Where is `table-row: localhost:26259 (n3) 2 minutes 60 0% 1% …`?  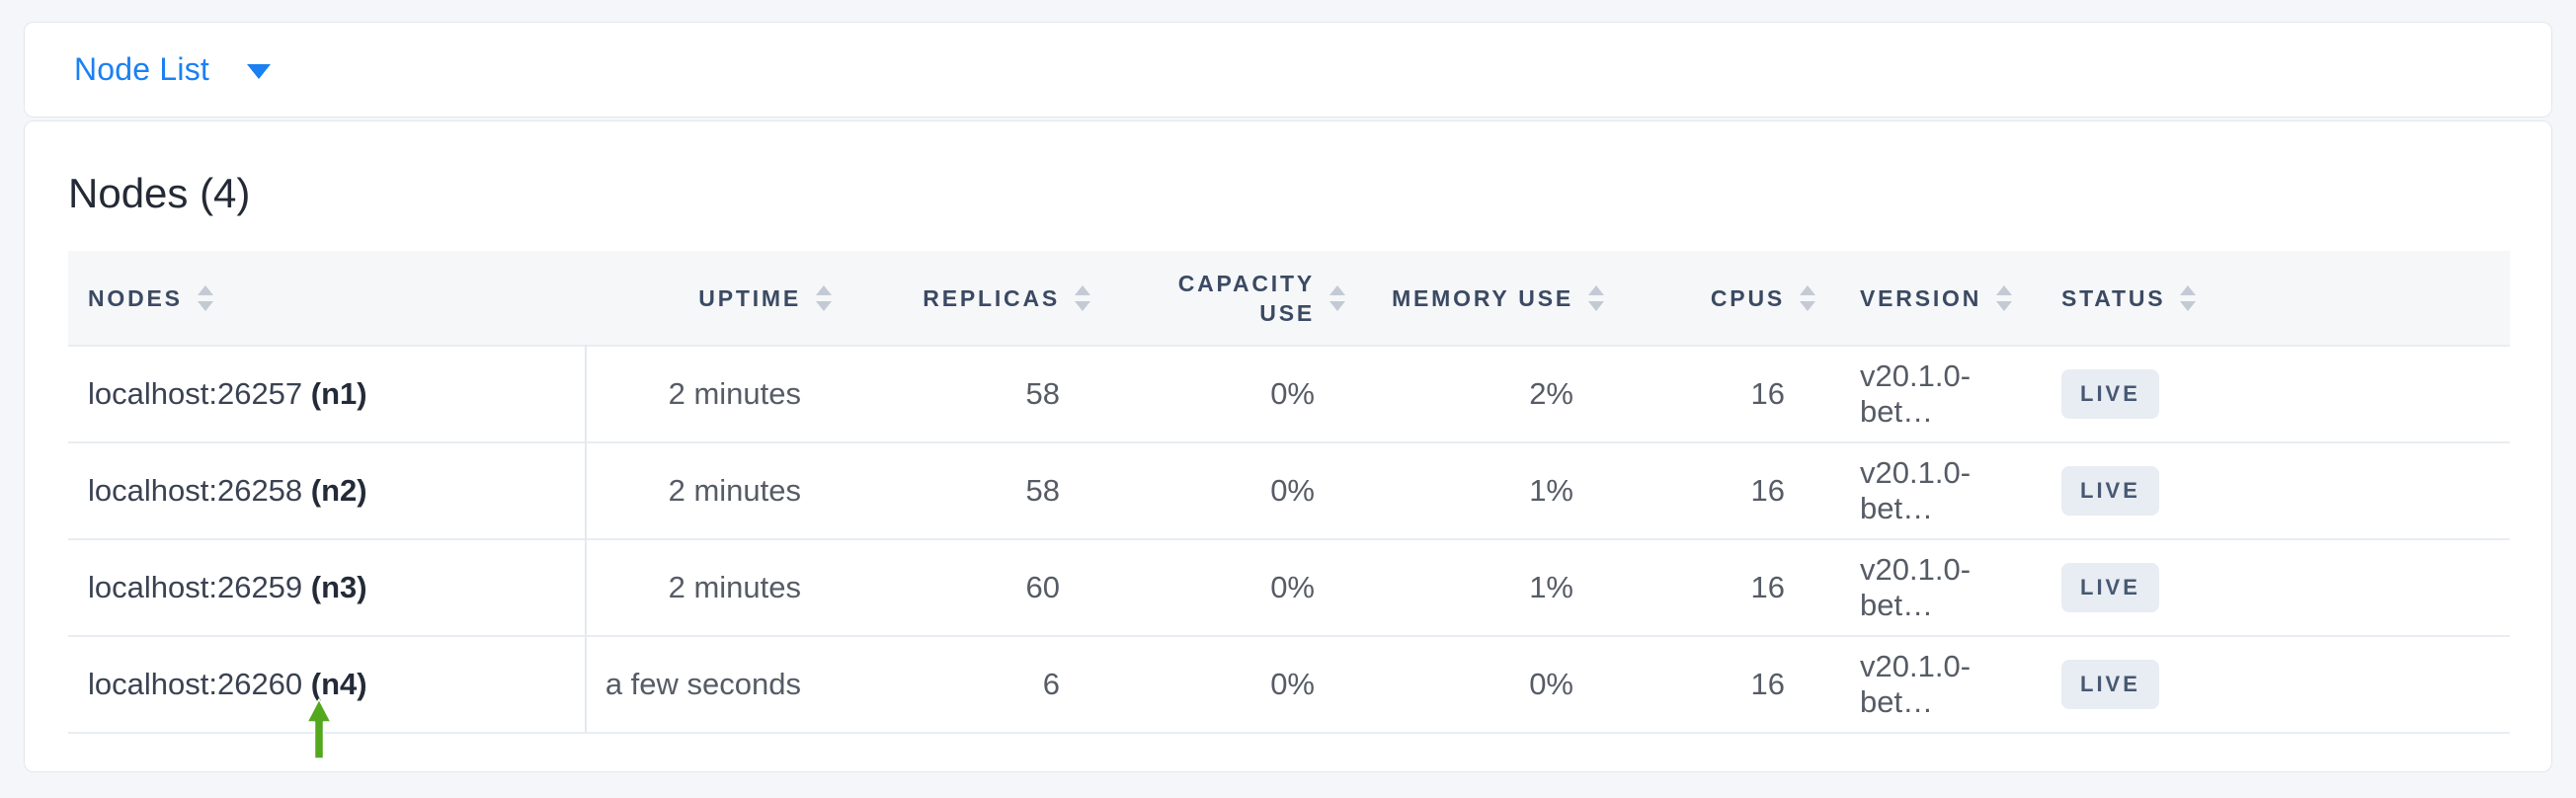
table-row: localhost:26259 (n3) 2 minutes 60 0% 1% … is located at coordinates (1289, 587).